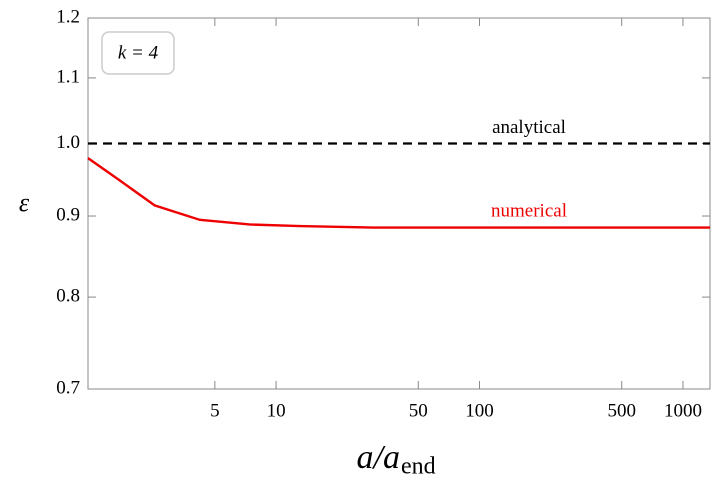 This screenshot has width=714, height=483. What do you see at coordinates (215, 410) in the screenshot?
I see `x-tick-label: 5` at bounding box center [215, 410].